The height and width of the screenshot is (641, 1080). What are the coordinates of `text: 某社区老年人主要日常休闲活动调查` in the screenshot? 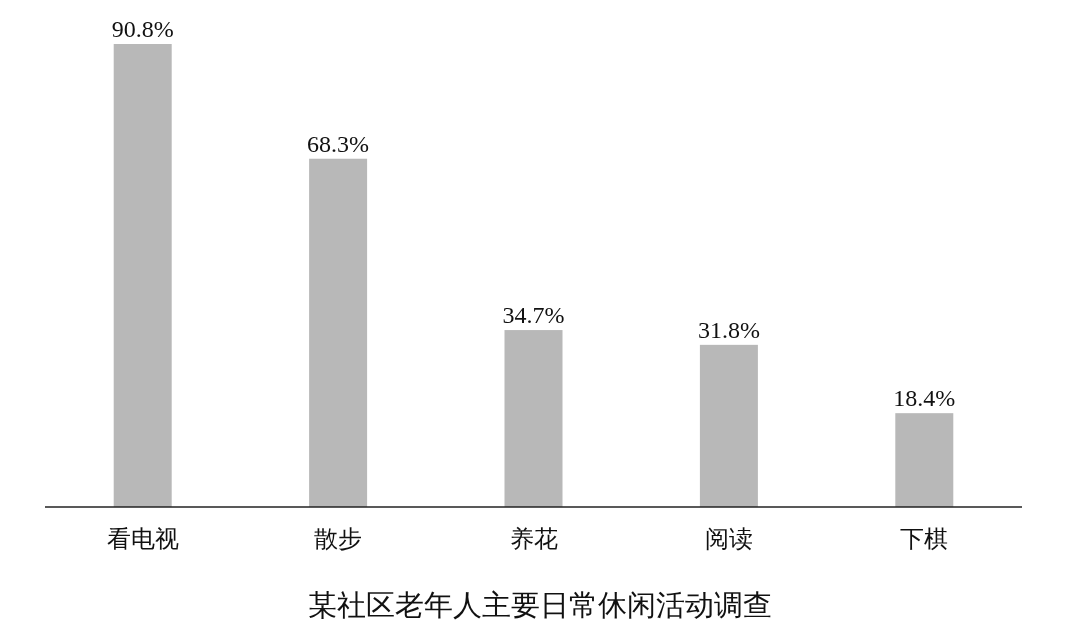 It's located at (540, 605).